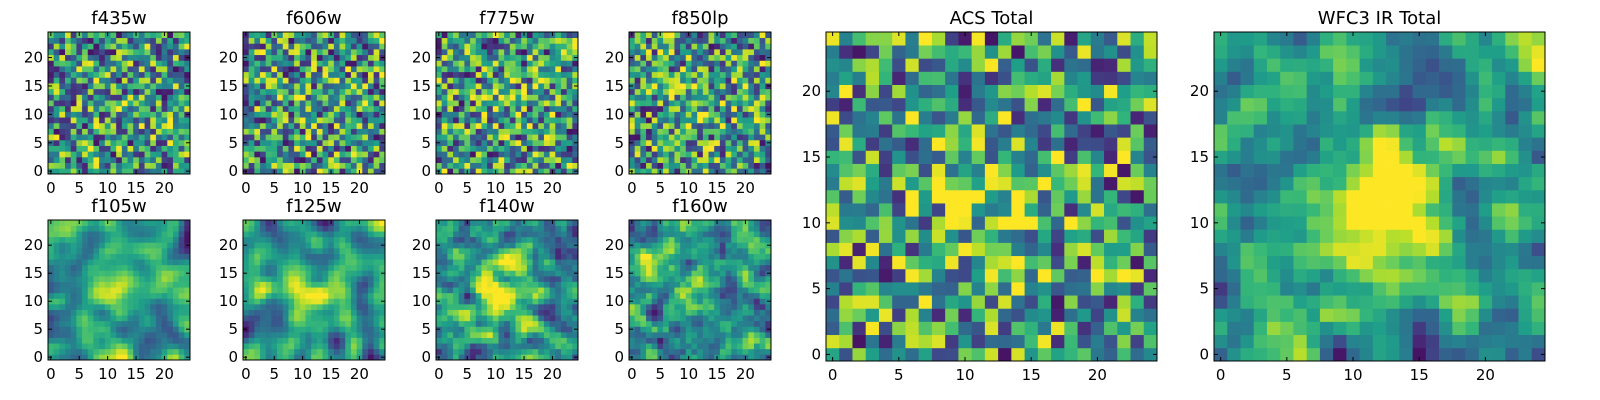 This screenshot has width=1600, height=400. I want to click on y-tick-label: 10, so click(228, 301).